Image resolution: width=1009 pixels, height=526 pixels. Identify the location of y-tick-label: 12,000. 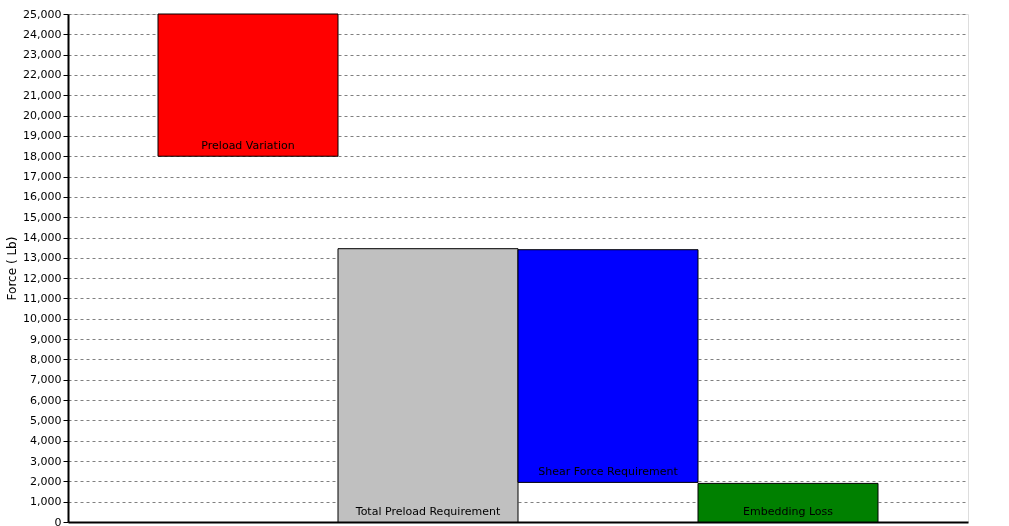
(42, 278).